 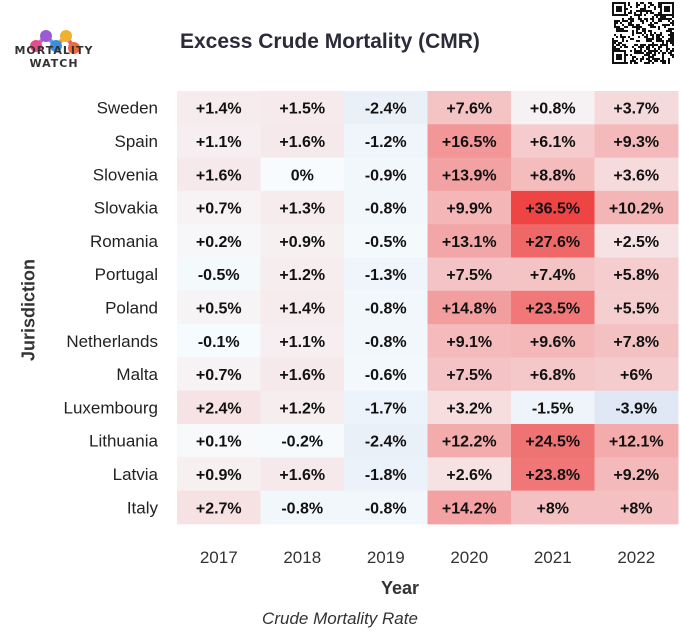 I want to click on column-label: 2020, so click(x=469, y=557).